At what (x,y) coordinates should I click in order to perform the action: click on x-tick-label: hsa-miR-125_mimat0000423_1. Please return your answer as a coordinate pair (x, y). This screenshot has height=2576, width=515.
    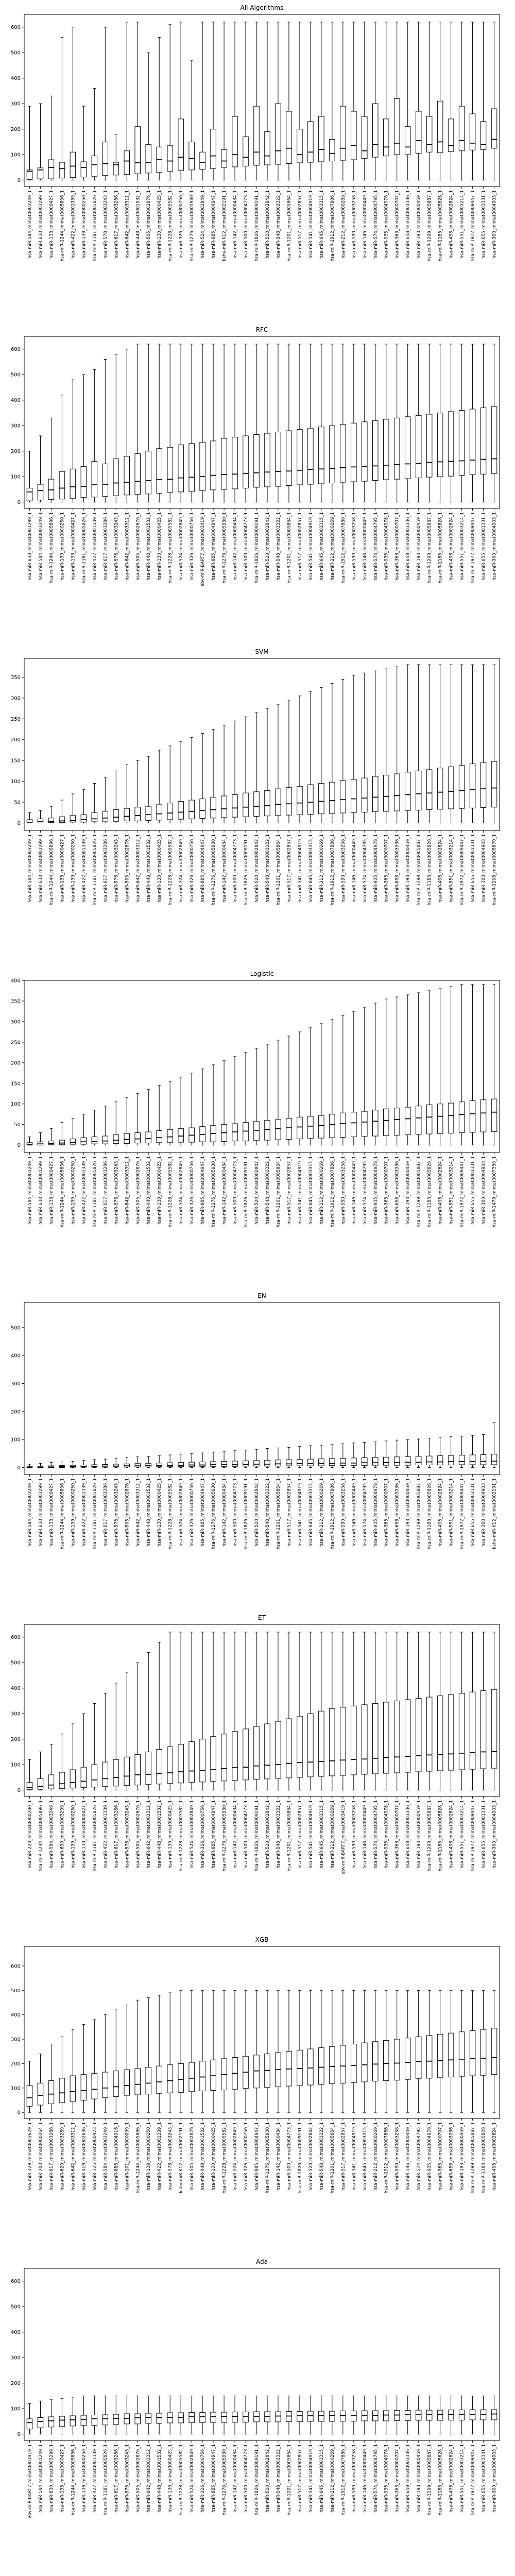
    Looking at the image, I should click on (95, 2157).